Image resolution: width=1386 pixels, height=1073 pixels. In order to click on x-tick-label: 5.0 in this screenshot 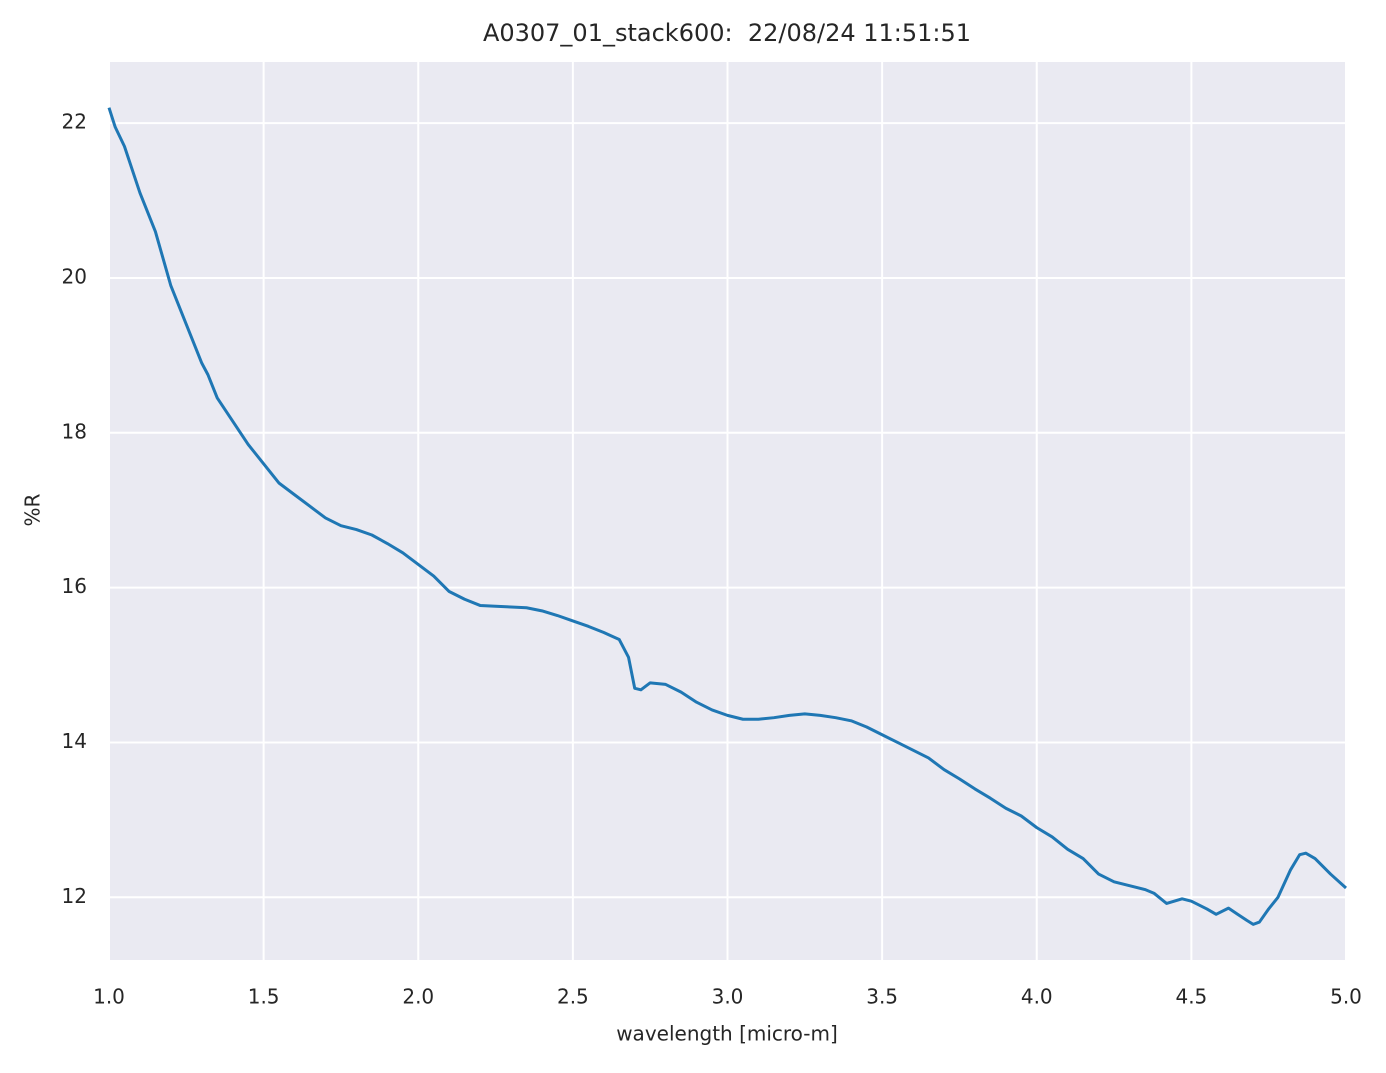, I will do `click(1346, 997)`.